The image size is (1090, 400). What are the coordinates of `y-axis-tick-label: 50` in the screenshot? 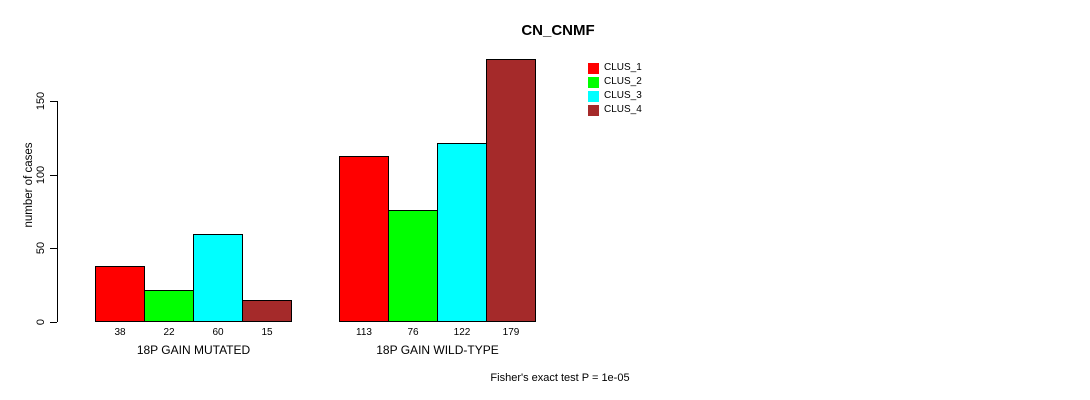 It's located at (41, 248).